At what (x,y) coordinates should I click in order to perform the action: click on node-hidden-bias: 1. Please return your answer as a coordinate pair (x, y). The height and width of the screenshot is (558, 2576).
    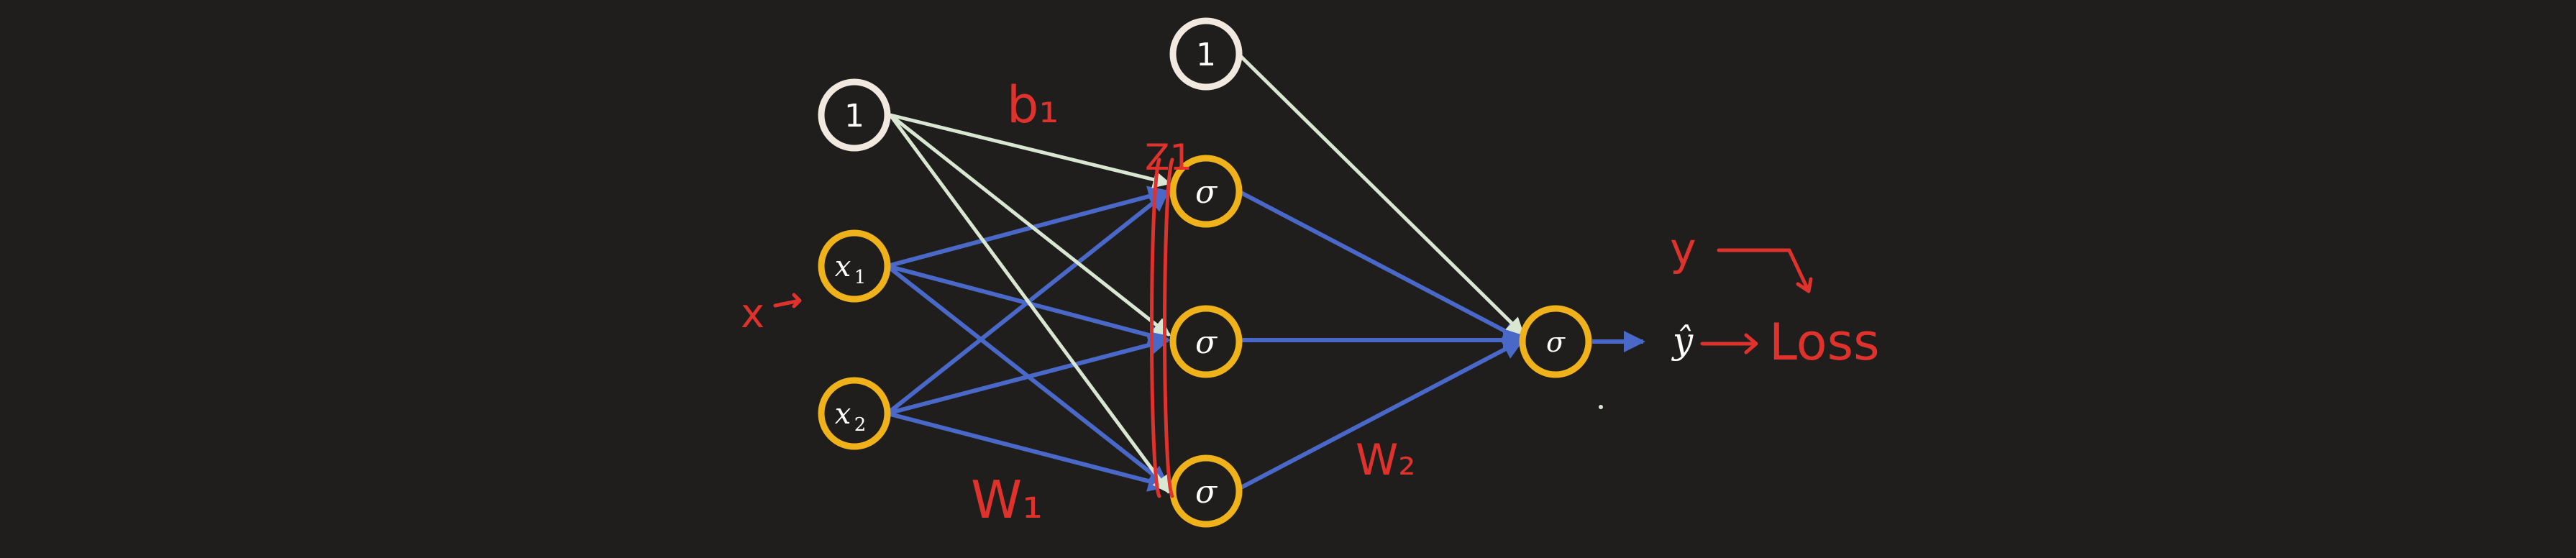
    Looking at the image, I should click on (1206, 54).